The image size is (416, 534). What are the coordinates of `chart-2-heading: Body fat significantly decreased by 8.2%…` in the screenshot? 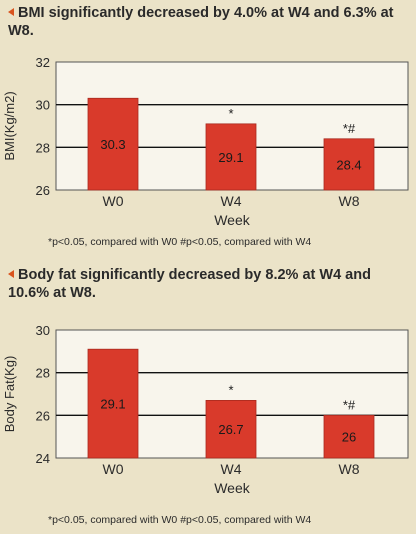 It's located at (210, 284).